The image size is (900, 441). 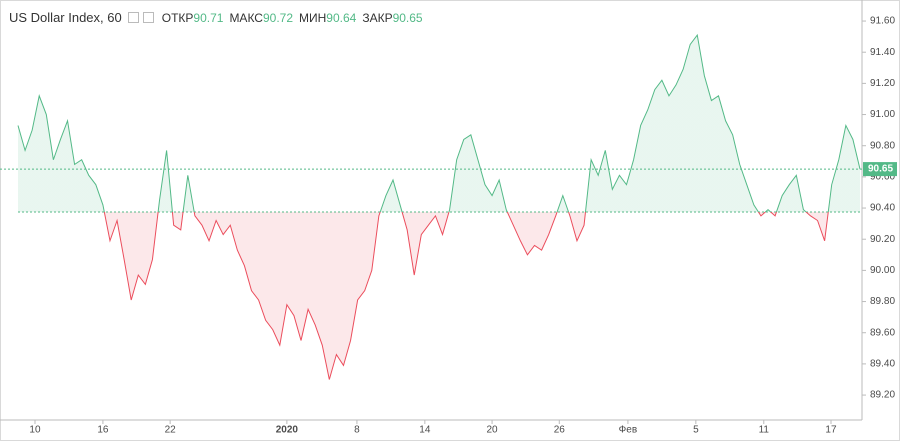 I want to click on y-tick-label: 90.20, so click(x=882, y=239).